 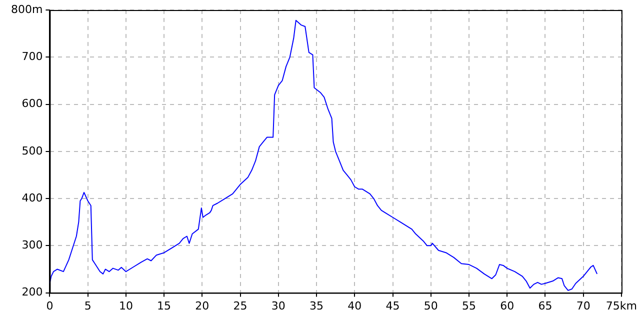 What do you see at coordinates (355, 305) in the screenshot?
I see `x-tick-label: 40` at bounding box center [355, 305].